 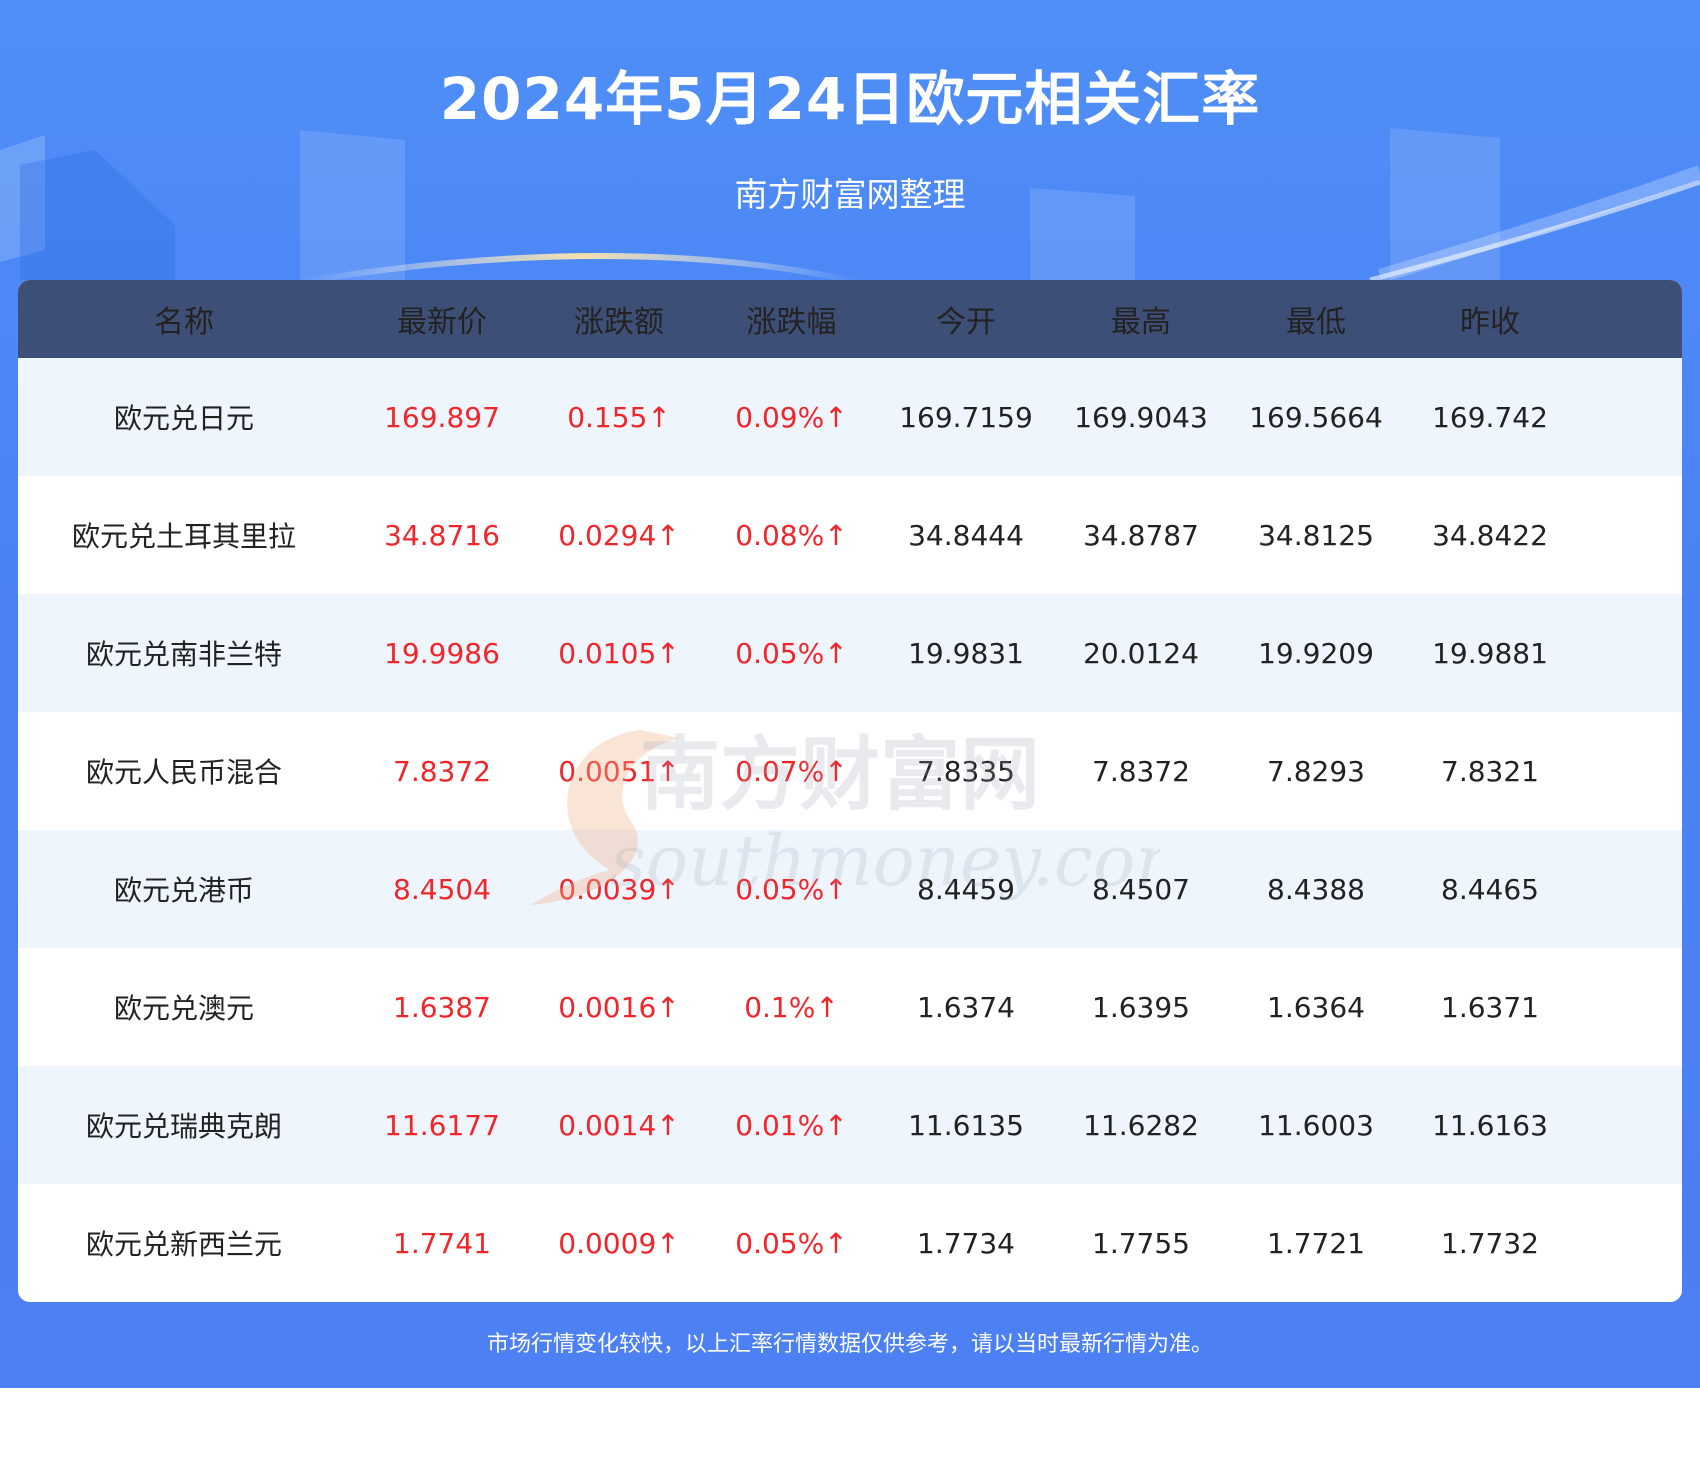 What do you see at coordinates (966, 889) in the screenshot?
I see `open-price: 8.4459` at bounding box center [966, 889].